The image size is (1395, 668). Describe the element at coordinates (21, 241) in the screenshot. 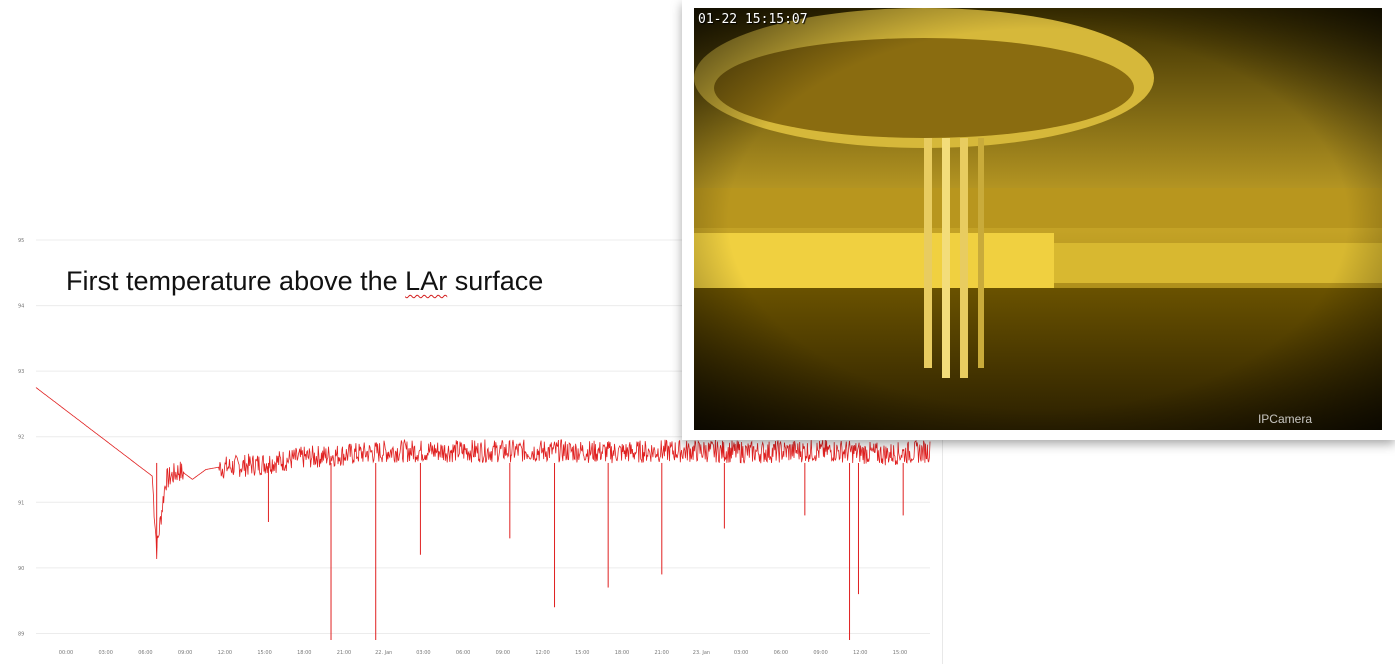

I see `y-tick-label: 95` at that location.